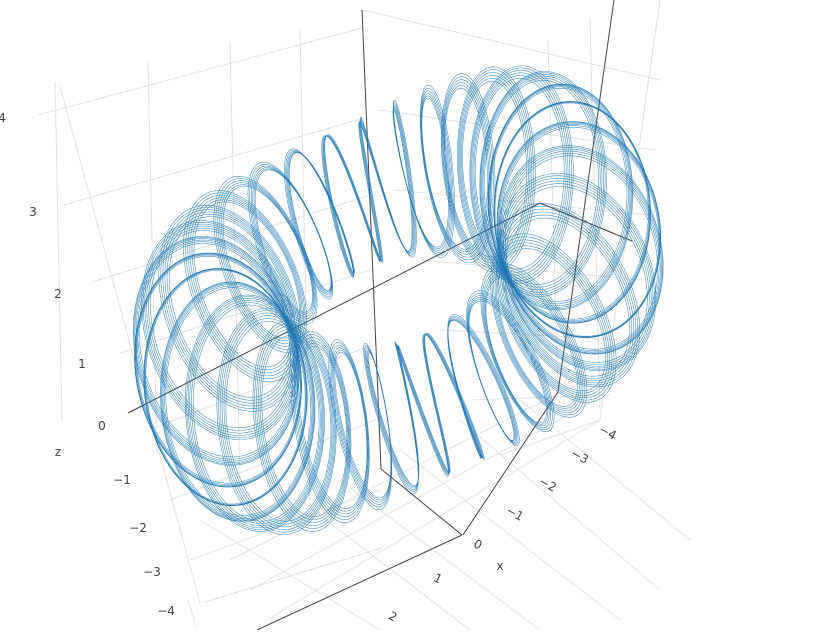 The height and width of the screenshot is (634, 840). What do you see at coordinates (122, 480) in the screenshot?
I see `z-tick-label: −1` at bounding box center [122, 480].